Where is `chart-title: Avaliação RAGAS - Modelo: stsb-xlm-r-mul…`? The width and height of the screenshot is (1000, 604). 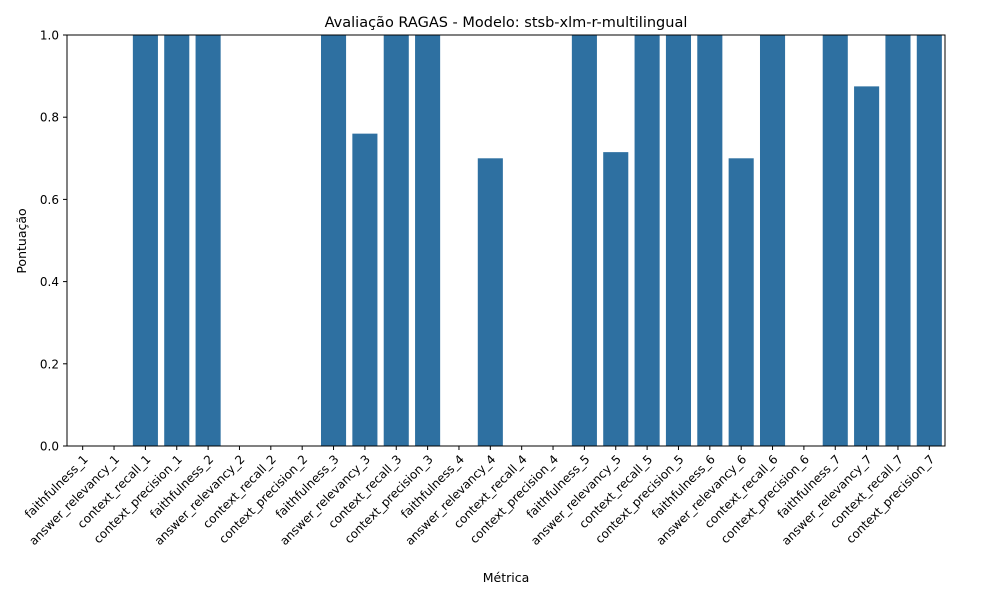 chart-title: Avaliação RAGAS - Modelo: stsb-xlm-r-mul… is located at coordinates (506, 23).